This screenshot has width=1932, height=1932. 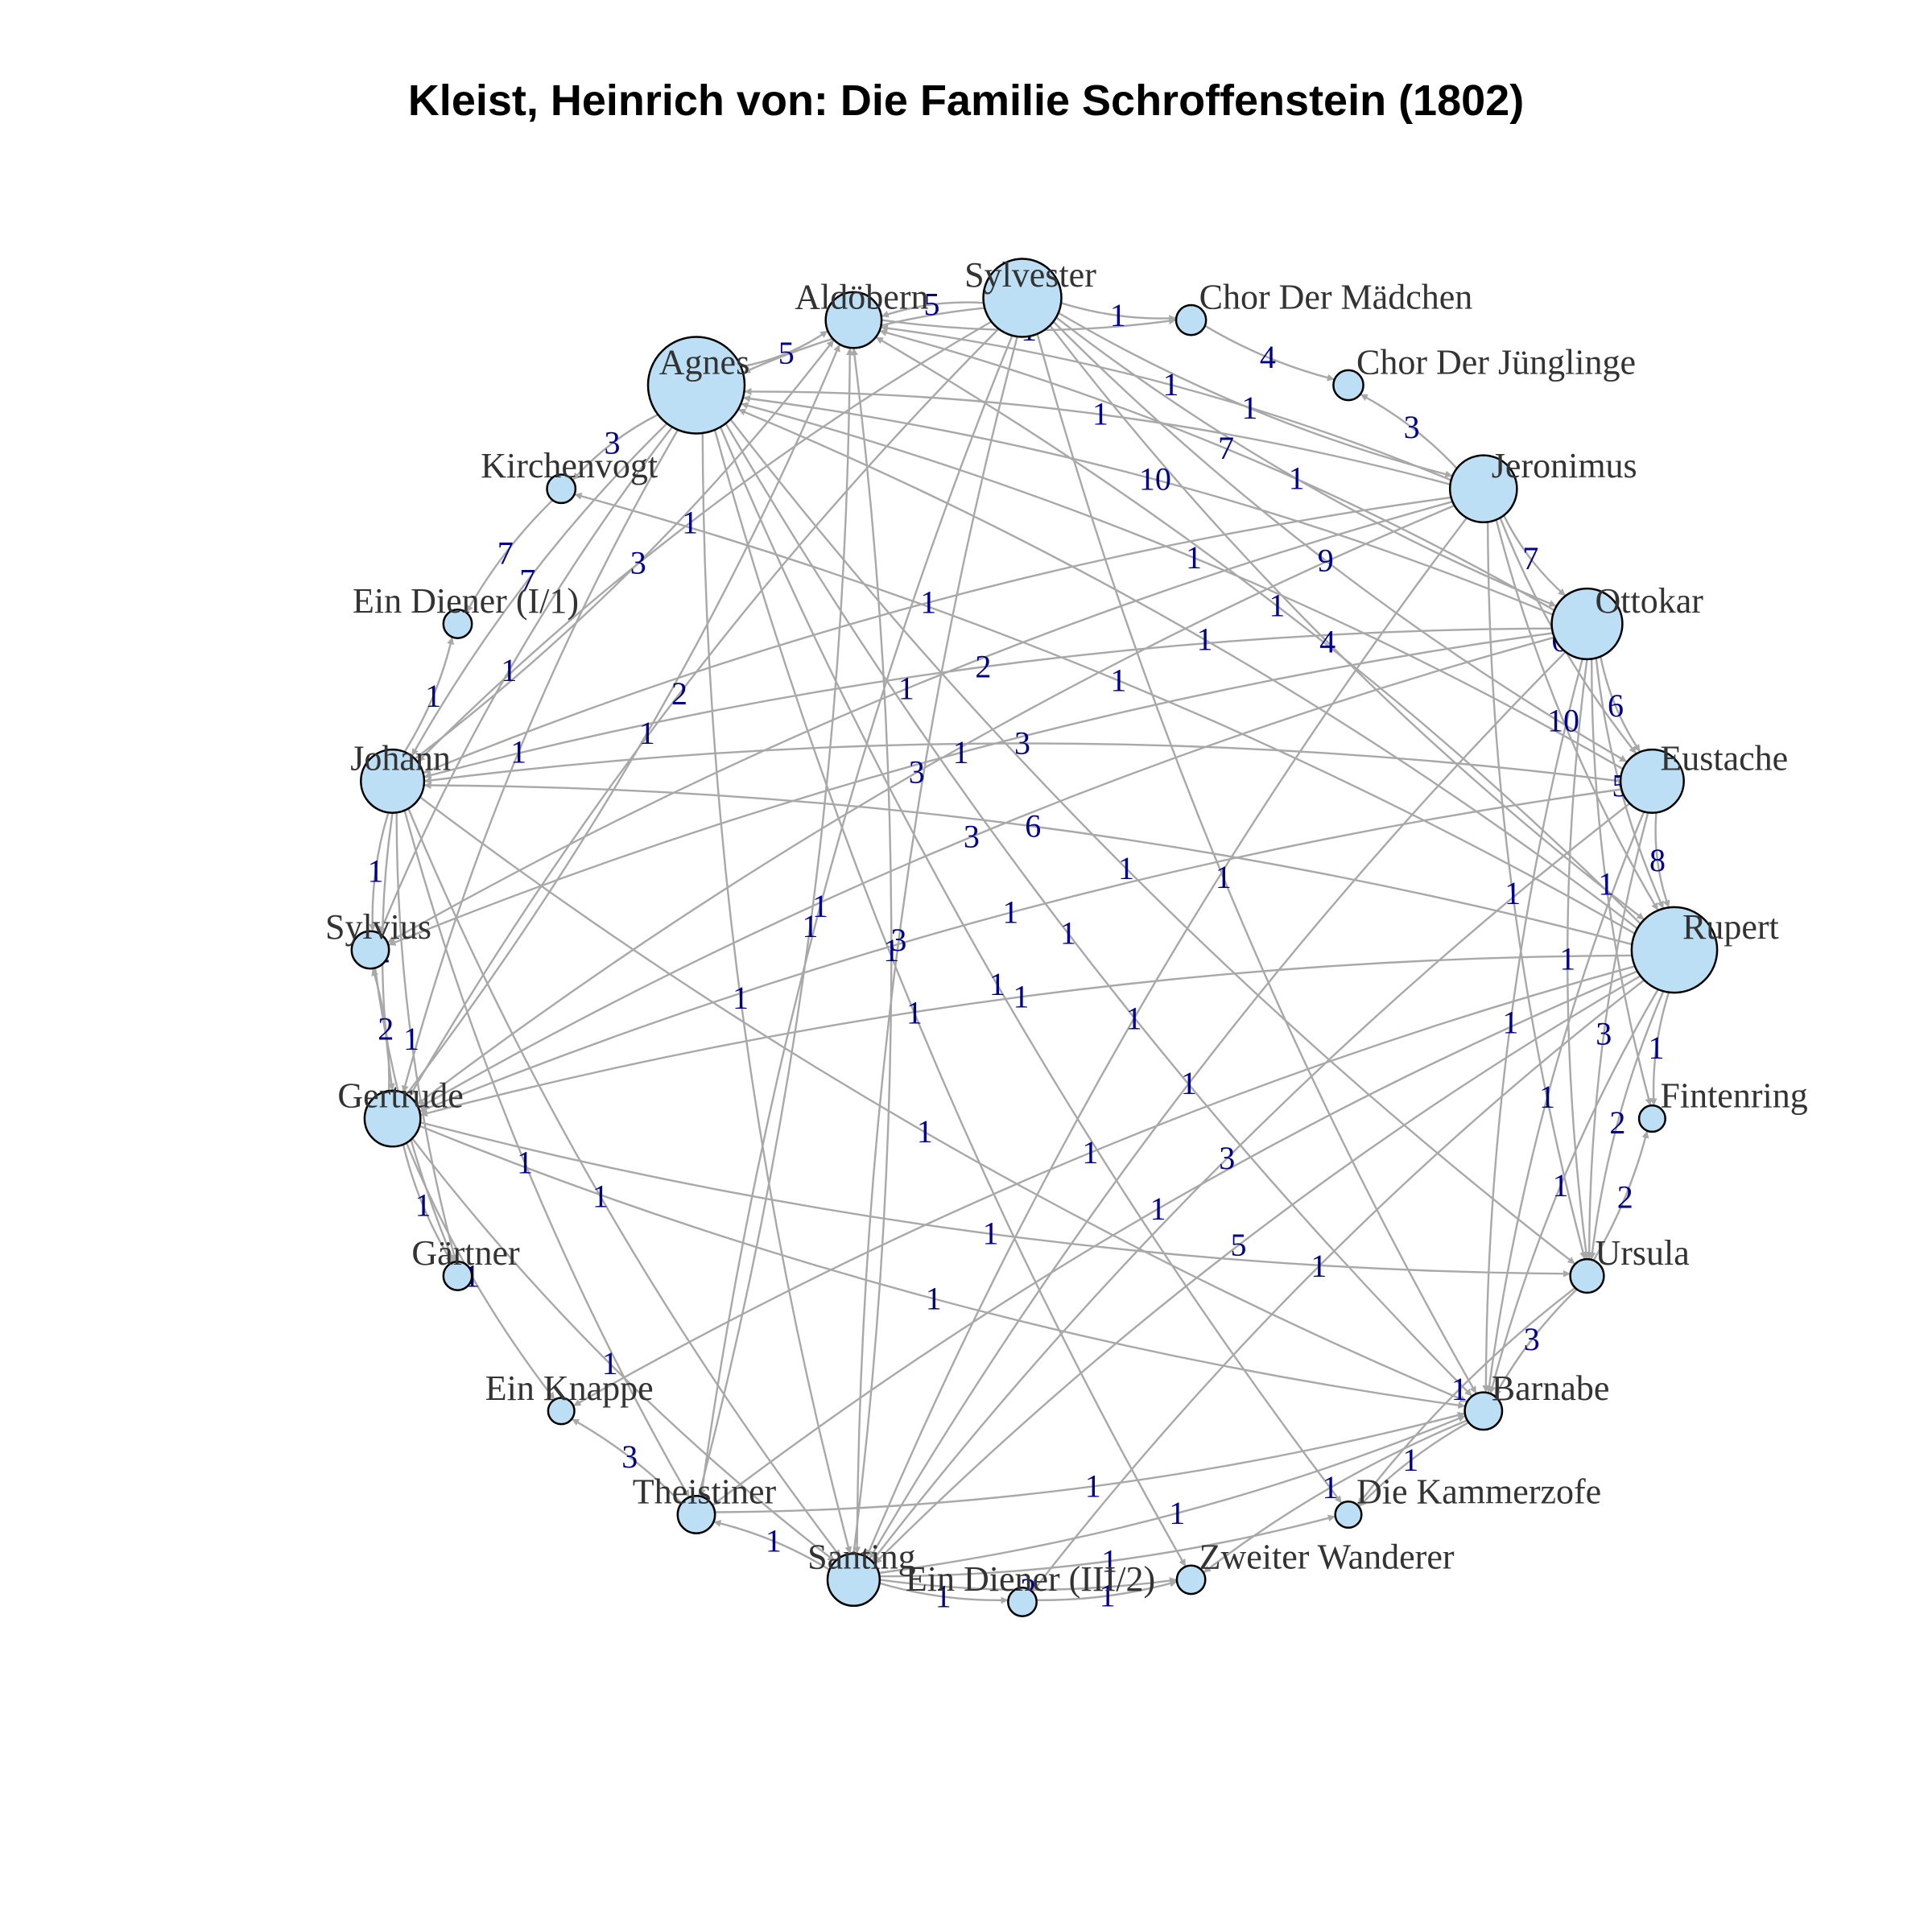 What do you see at coordinates (1616, 705) in the screenshot?
I see `edge-weight-label: 6` at bounding box center [1616, 705].